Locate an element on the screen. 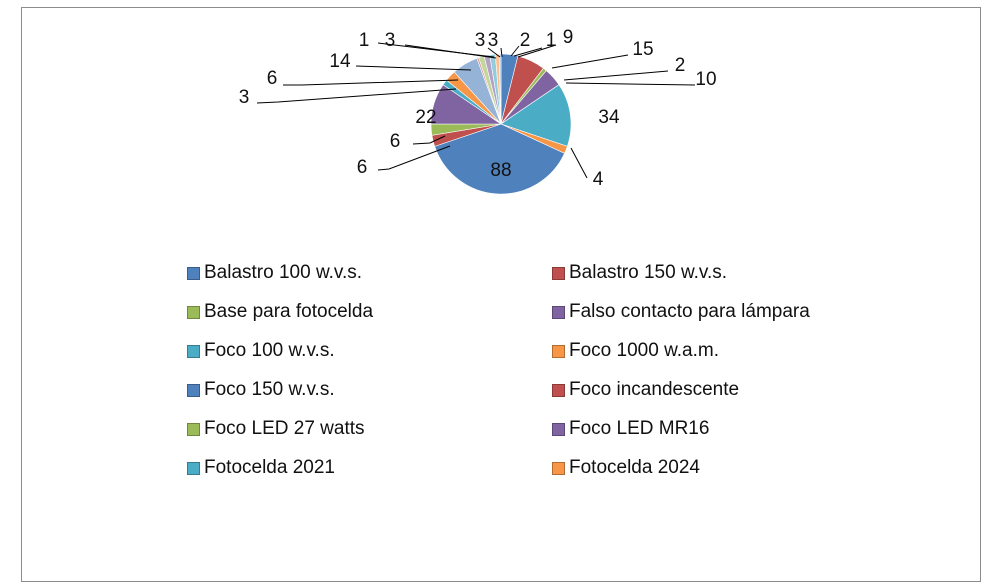 The width and height of the screenshot is (986, 585). legend-item: Foco incandescente is located at coordinates (709, 390).